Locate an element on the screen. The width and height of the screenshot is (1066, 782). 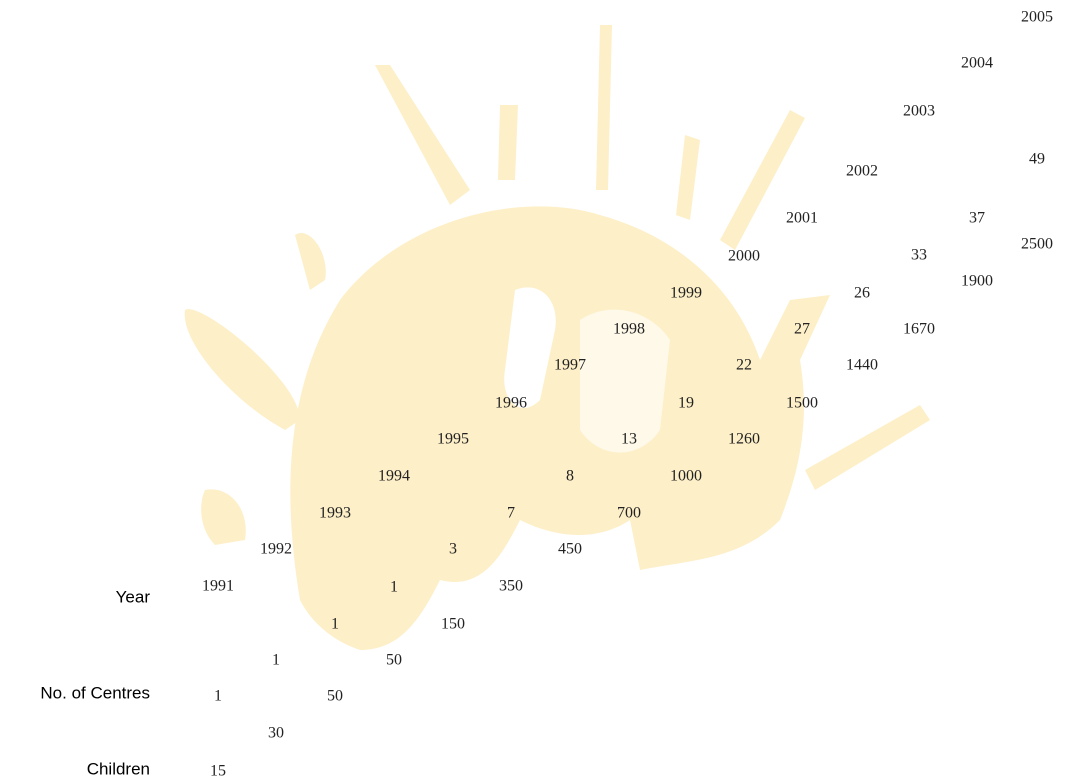
year: 2005 is located at coordinates (1037, 17).